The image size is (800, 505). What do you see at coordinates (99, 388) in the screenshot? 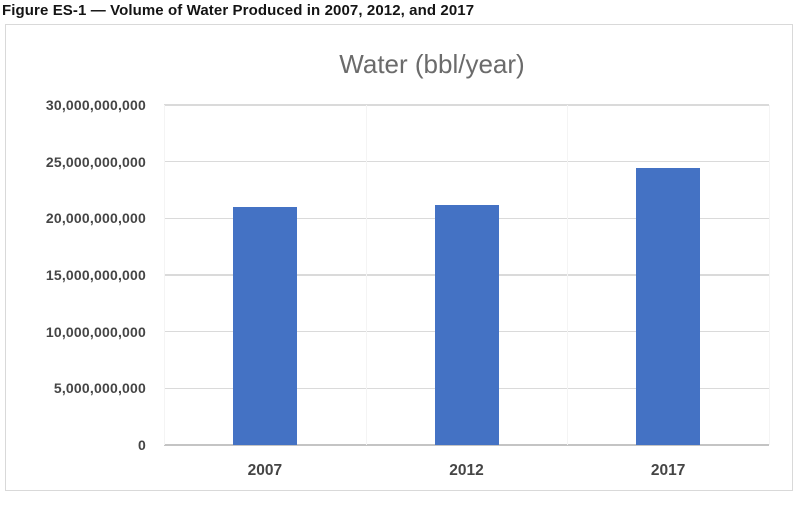
I see `y-tick-label: 5,000,000,000` at bounding box center [99, 388].